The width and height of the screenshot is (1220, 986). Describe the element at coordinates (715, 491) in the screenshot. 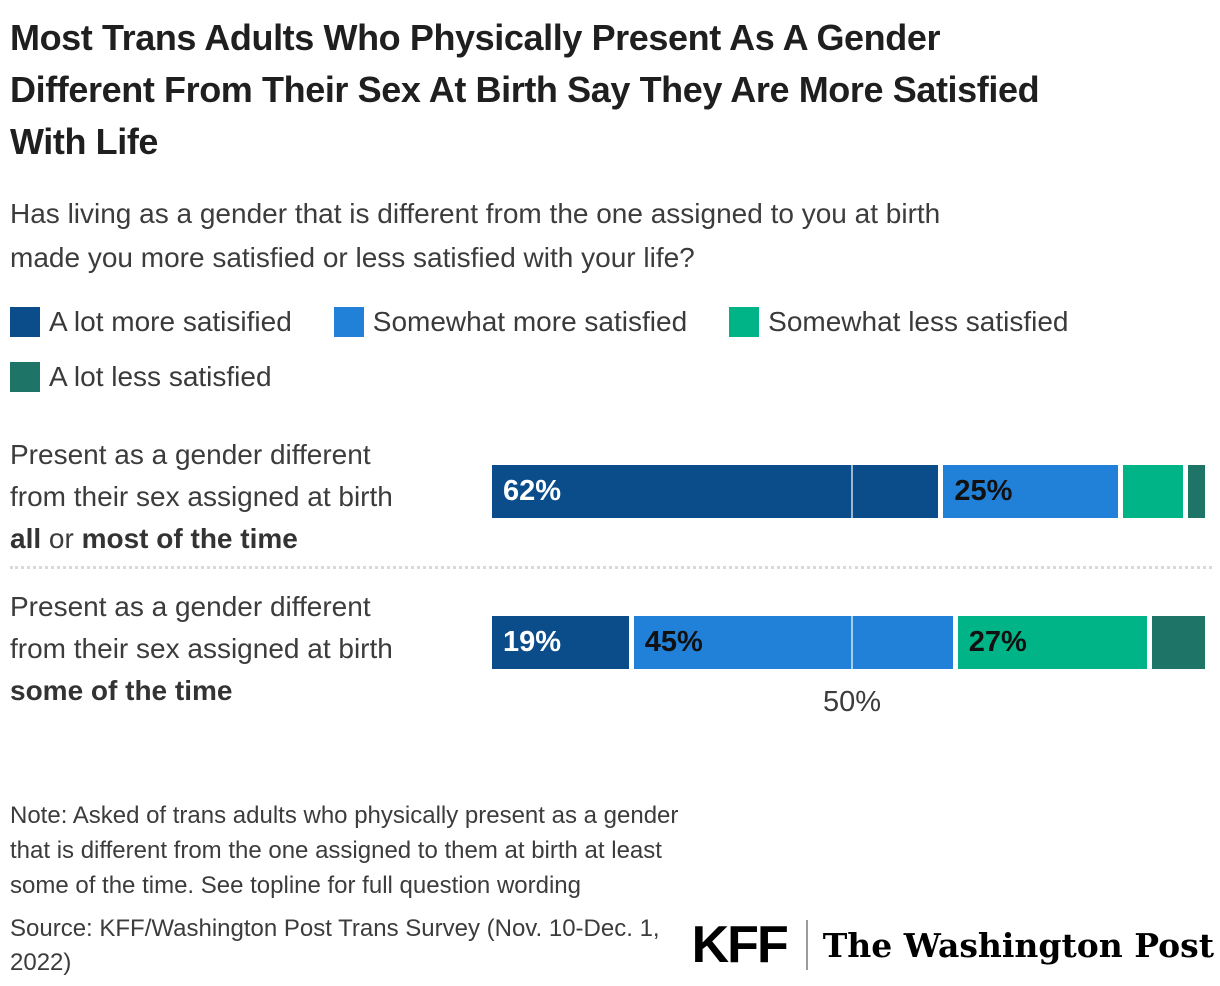

I see `bar-segment-a-lot-more: 62%` at that location.